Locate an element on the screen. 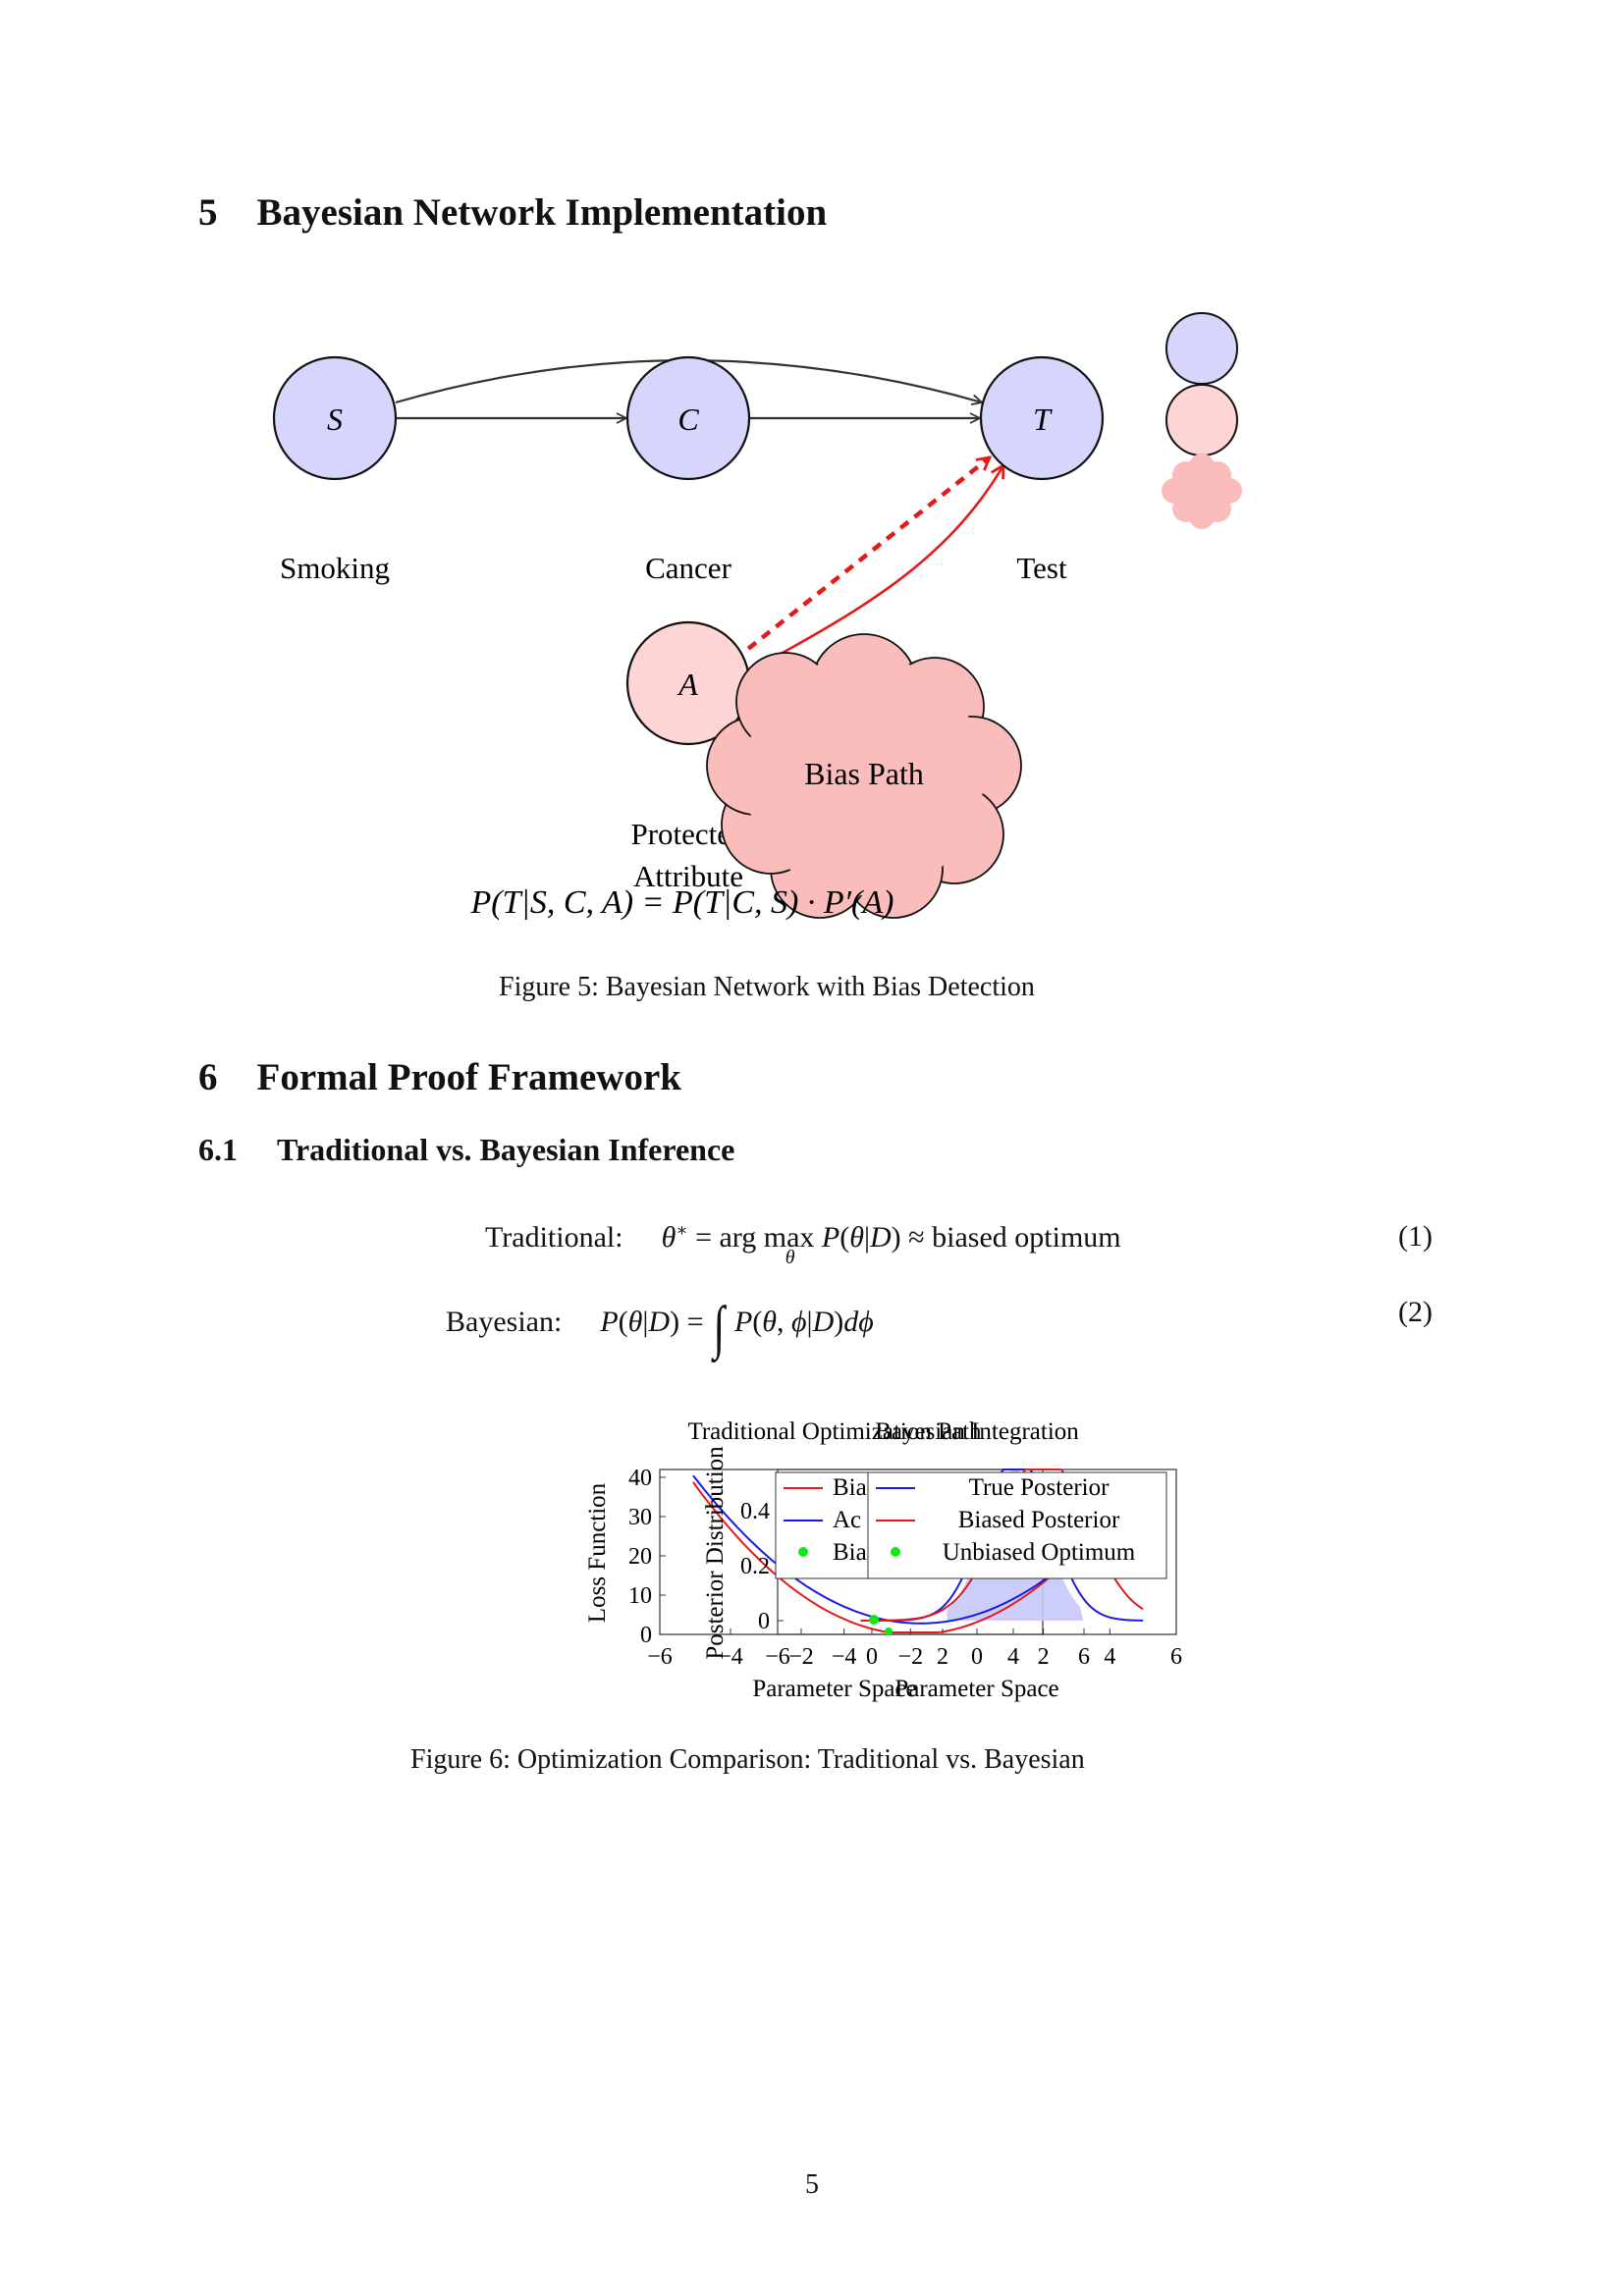  chart2-legend-label: Biased Posterior is located at coordinates (1039, 1520).